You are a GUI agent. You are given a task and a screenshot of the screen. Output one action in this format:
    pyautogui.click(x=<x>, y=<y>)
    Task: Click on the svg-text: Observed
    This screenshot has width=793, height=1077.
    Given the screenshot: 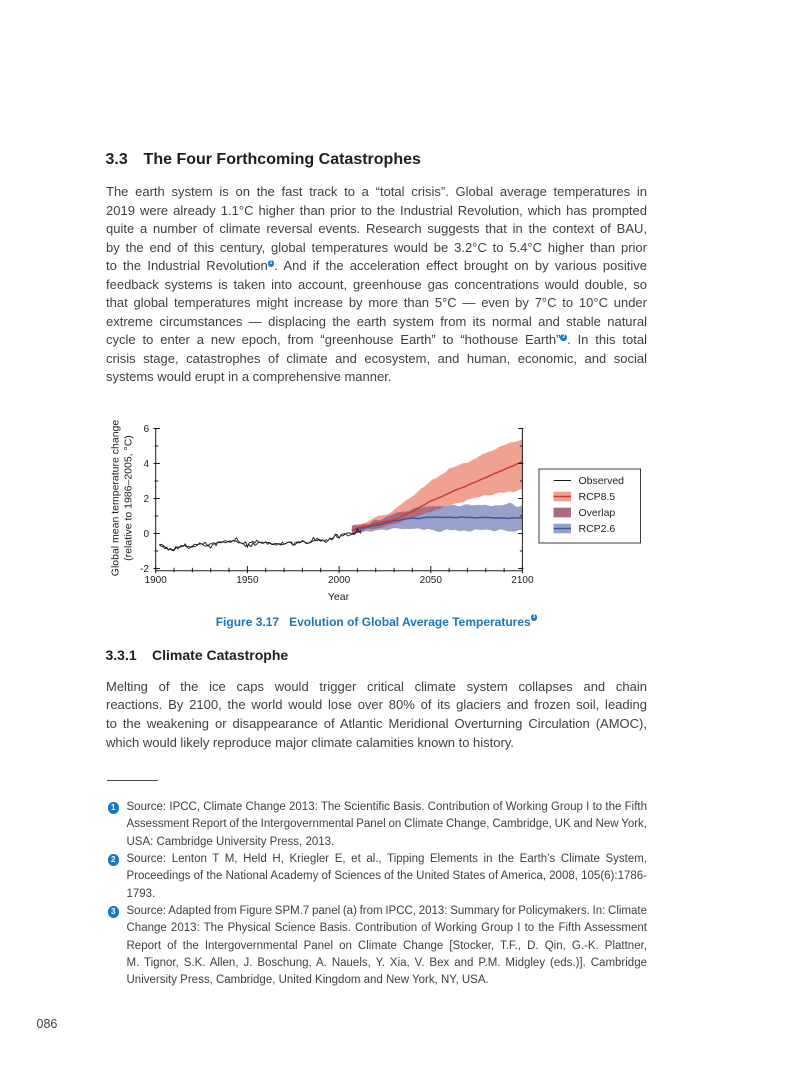 What is the action you would take?
    pyautogui.click(x=602, y=481)
    